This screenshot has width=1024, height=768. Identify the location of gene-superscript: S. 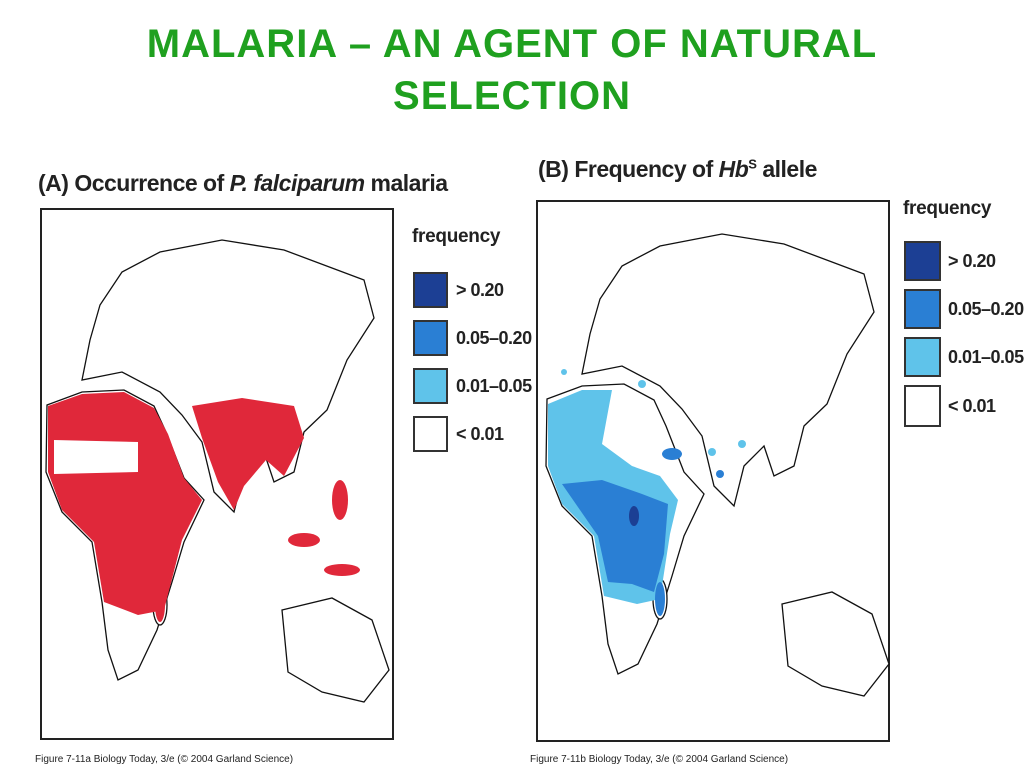
(752, 164).